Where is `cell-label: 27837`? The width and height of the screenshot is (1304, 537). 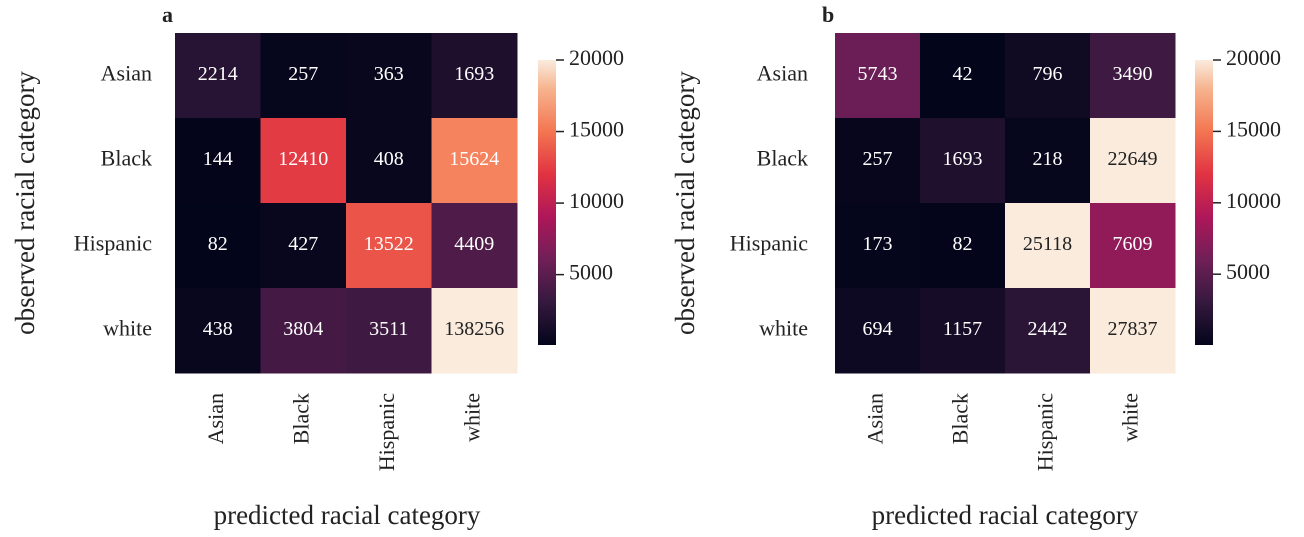
cell-label: 27837 is located at coordinates (1133, 329).